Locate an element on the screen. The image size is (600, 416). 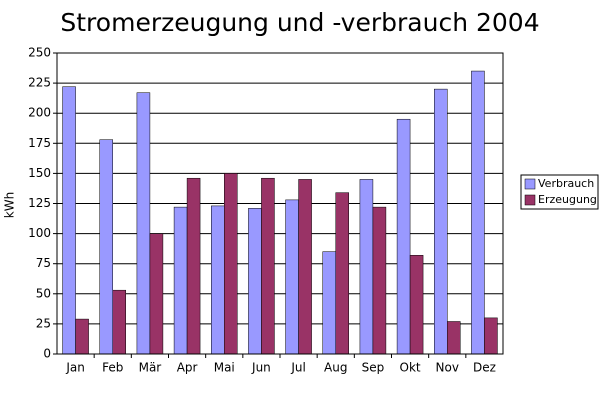
y-tick-label: 100 is located at coordinates (39, 233).